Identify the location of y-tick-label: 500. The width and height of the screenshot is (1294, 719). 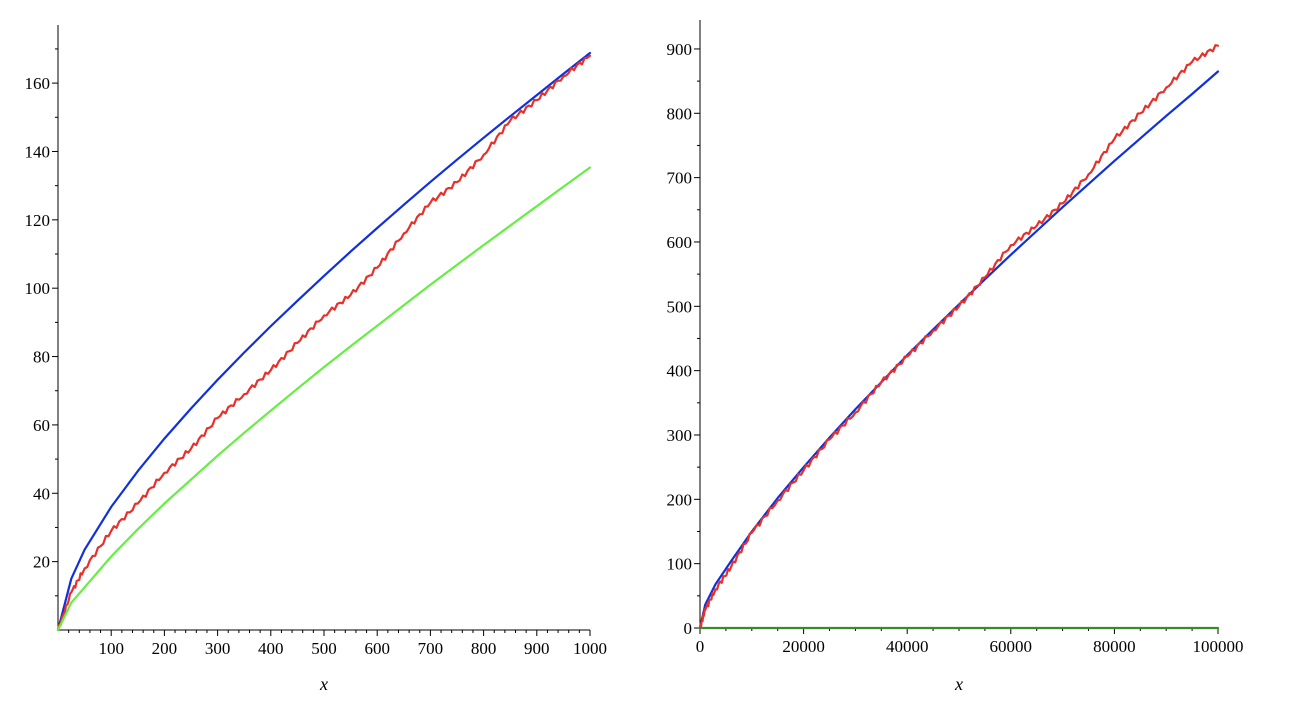
(680, 306).